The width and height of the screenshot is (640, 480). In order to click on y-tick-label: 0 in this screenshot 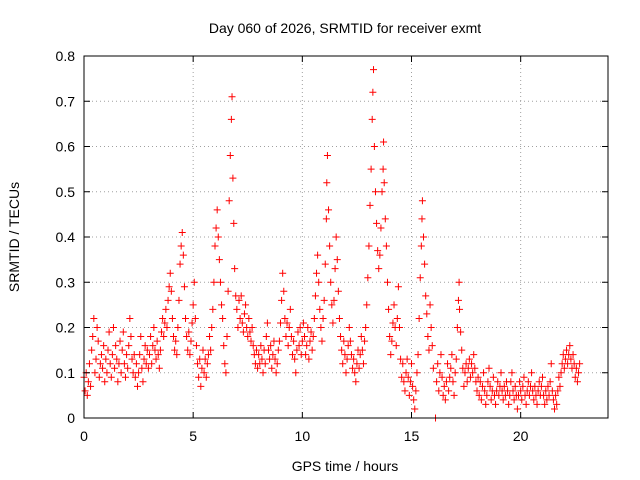, I will do `click(71, 418)`.